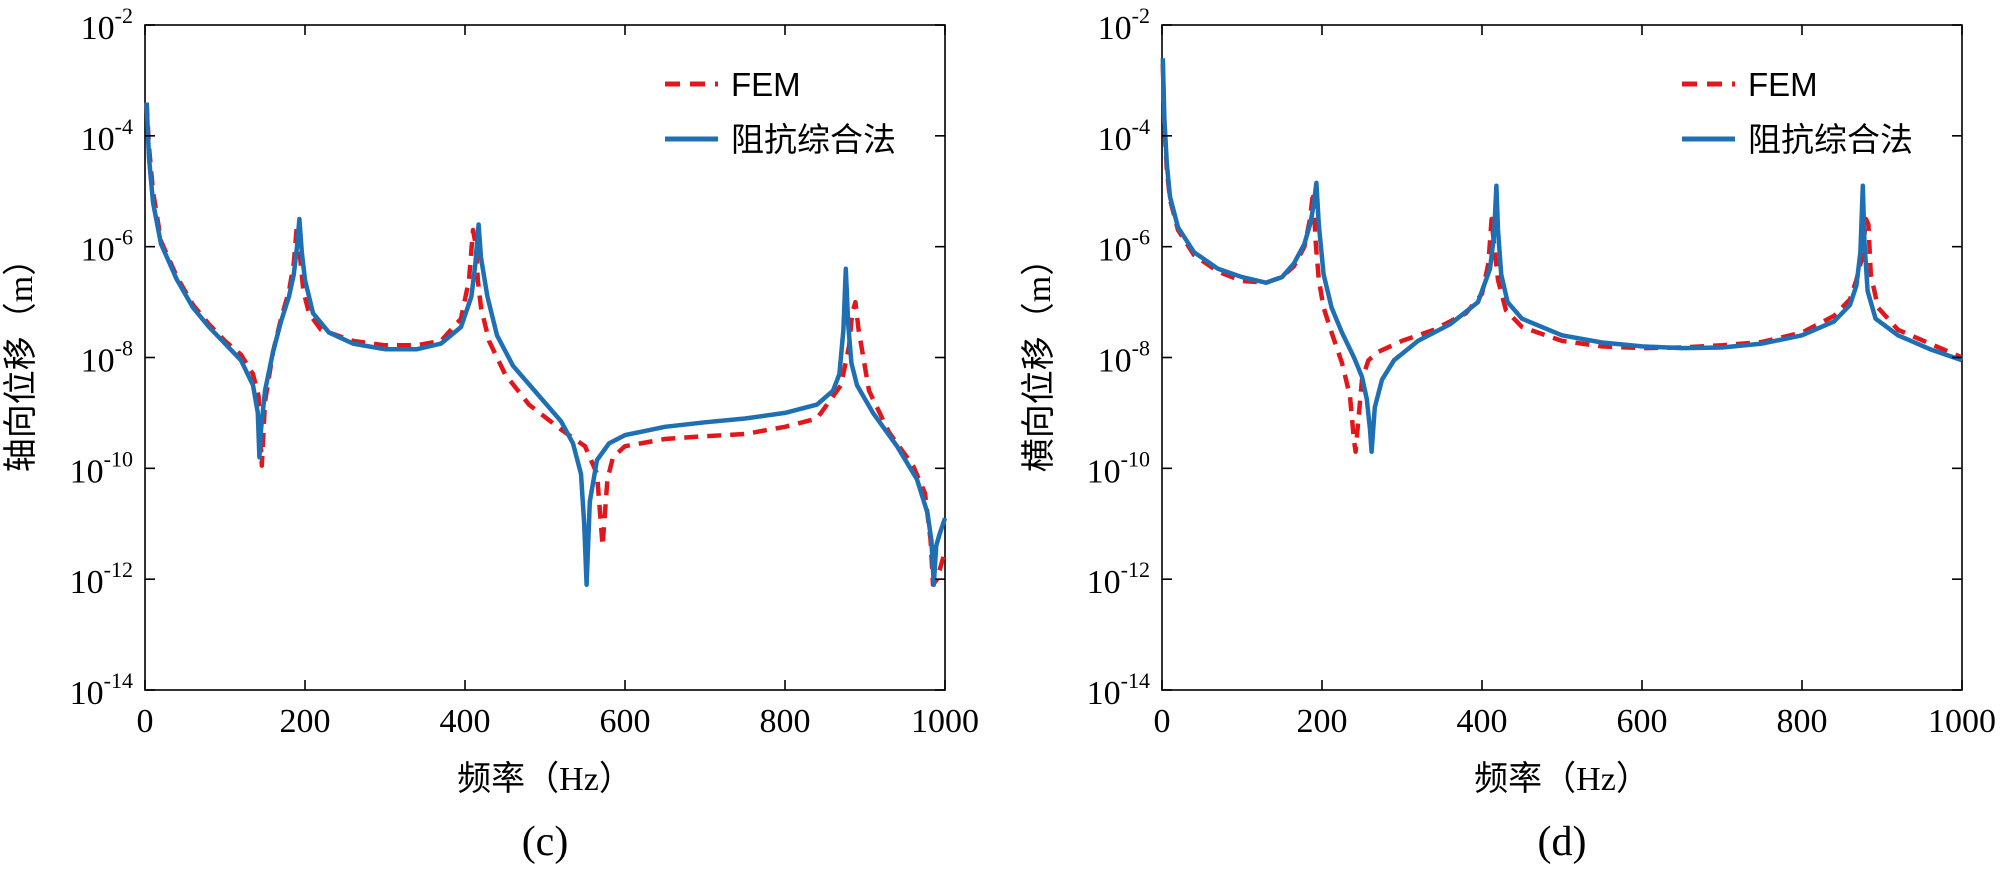 This screenshot has width=2000, height=872. What do you see at coordinates (1562, 779) in the screenshot?
I see `x-axis-label-d: 频率（Hz）` at bounding box center [1562, 779].